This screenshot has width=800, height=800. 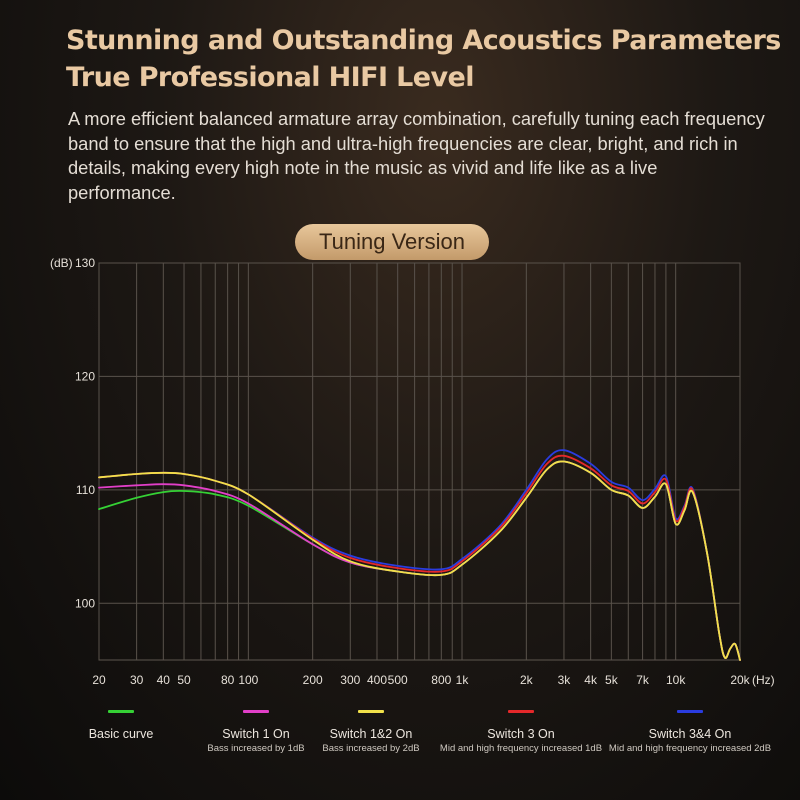 I want to click on x-tick-label: 200, so click(x=313, y=680).